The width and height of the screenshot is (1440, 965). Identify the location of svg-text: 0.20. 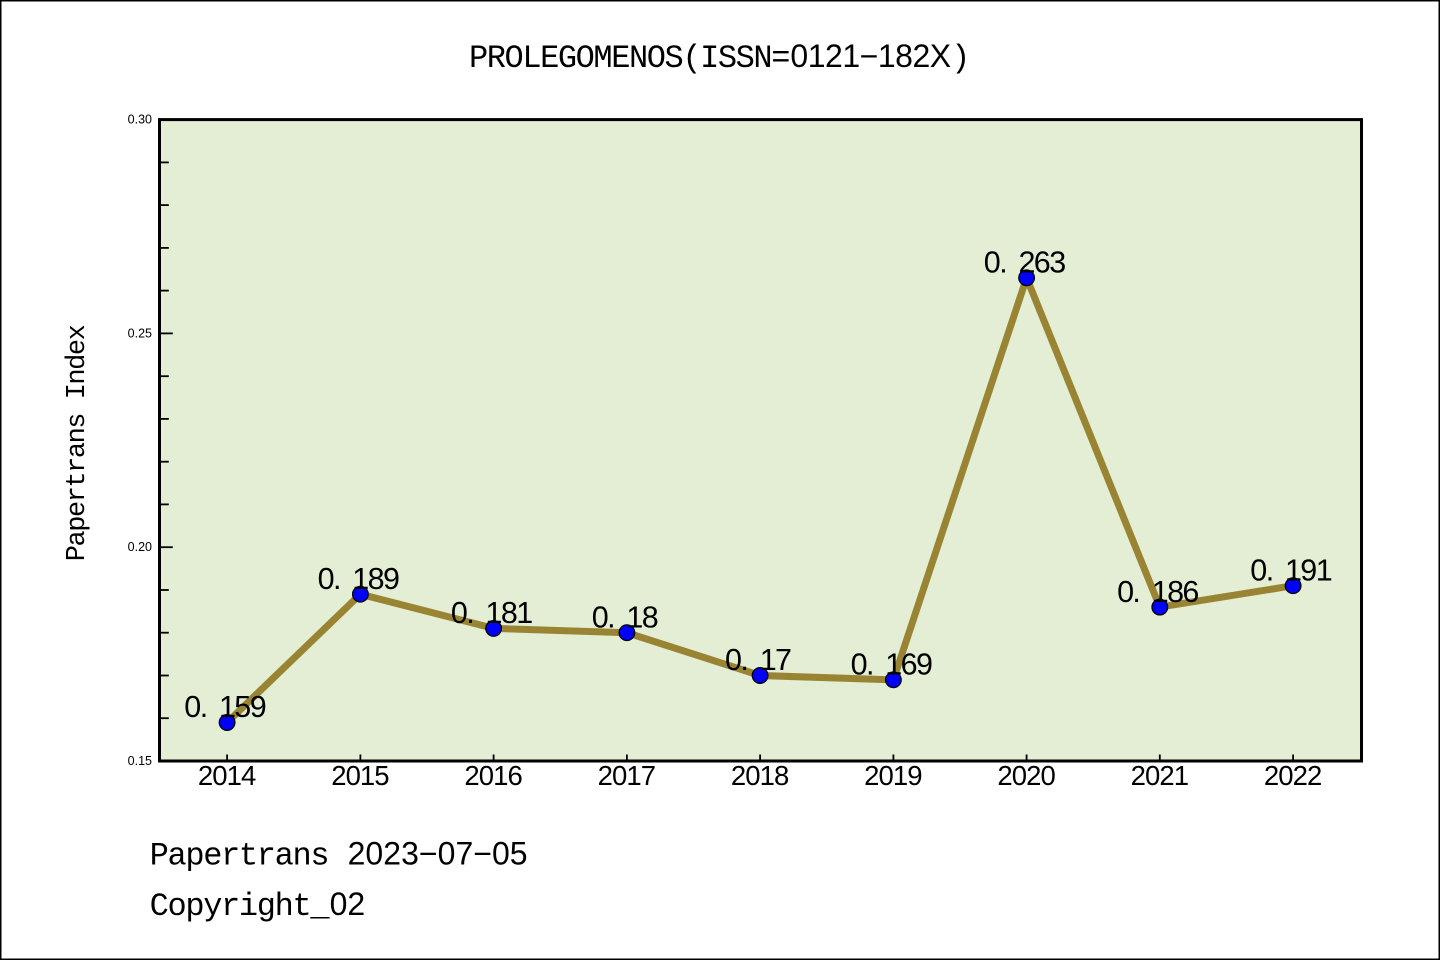
(140, 547).